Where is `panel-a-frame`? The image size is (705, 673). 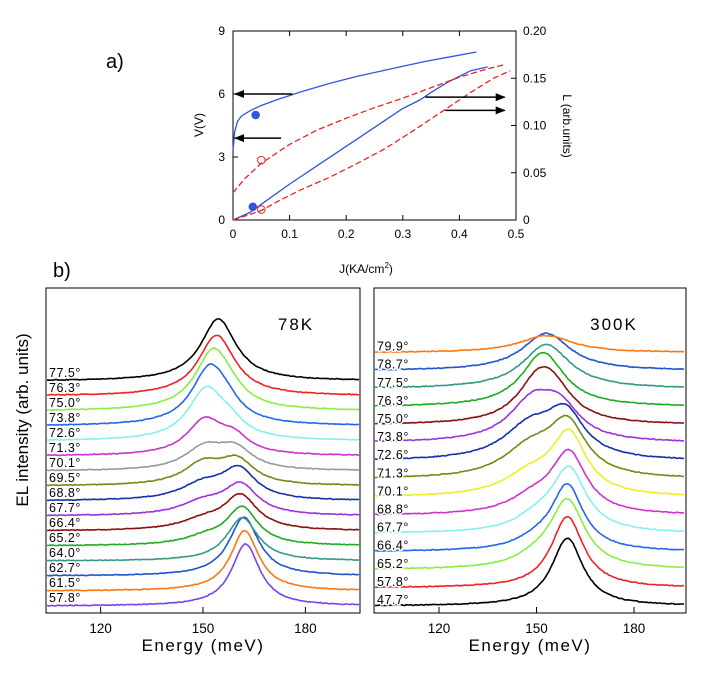 panel-a-frame is located at coordinates (374, 125).